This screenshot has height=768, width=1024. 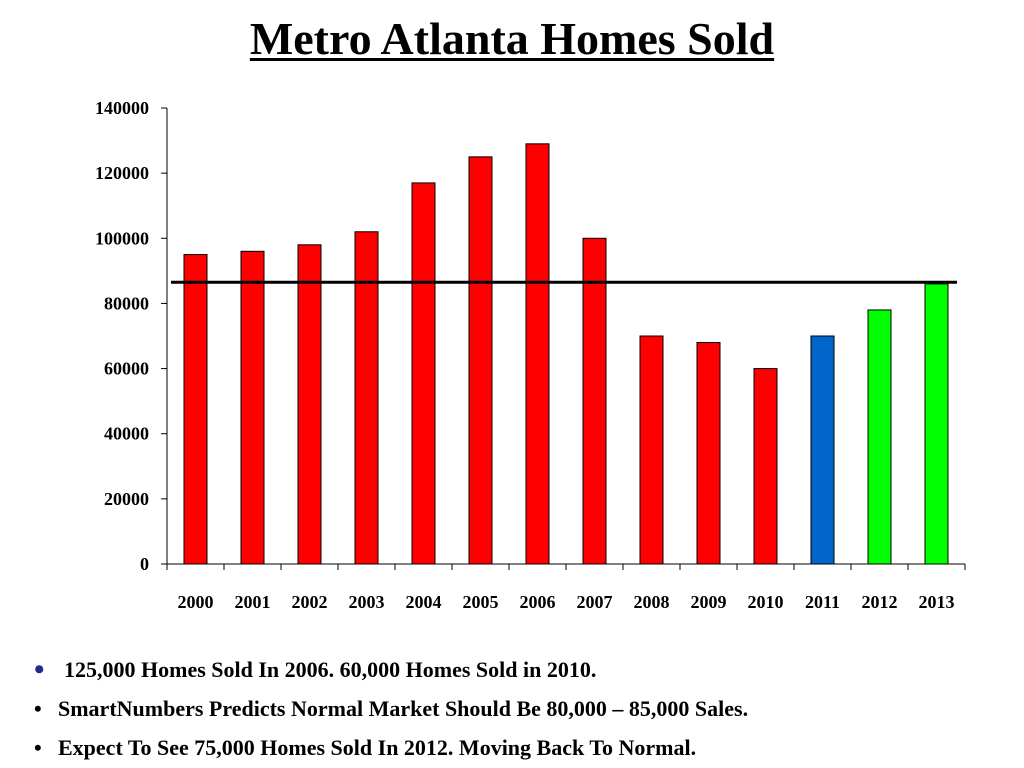 What do you see at coordinates (936, 424) in the screenshot?
I see `bar-2013` at bounding box center [936, 424].